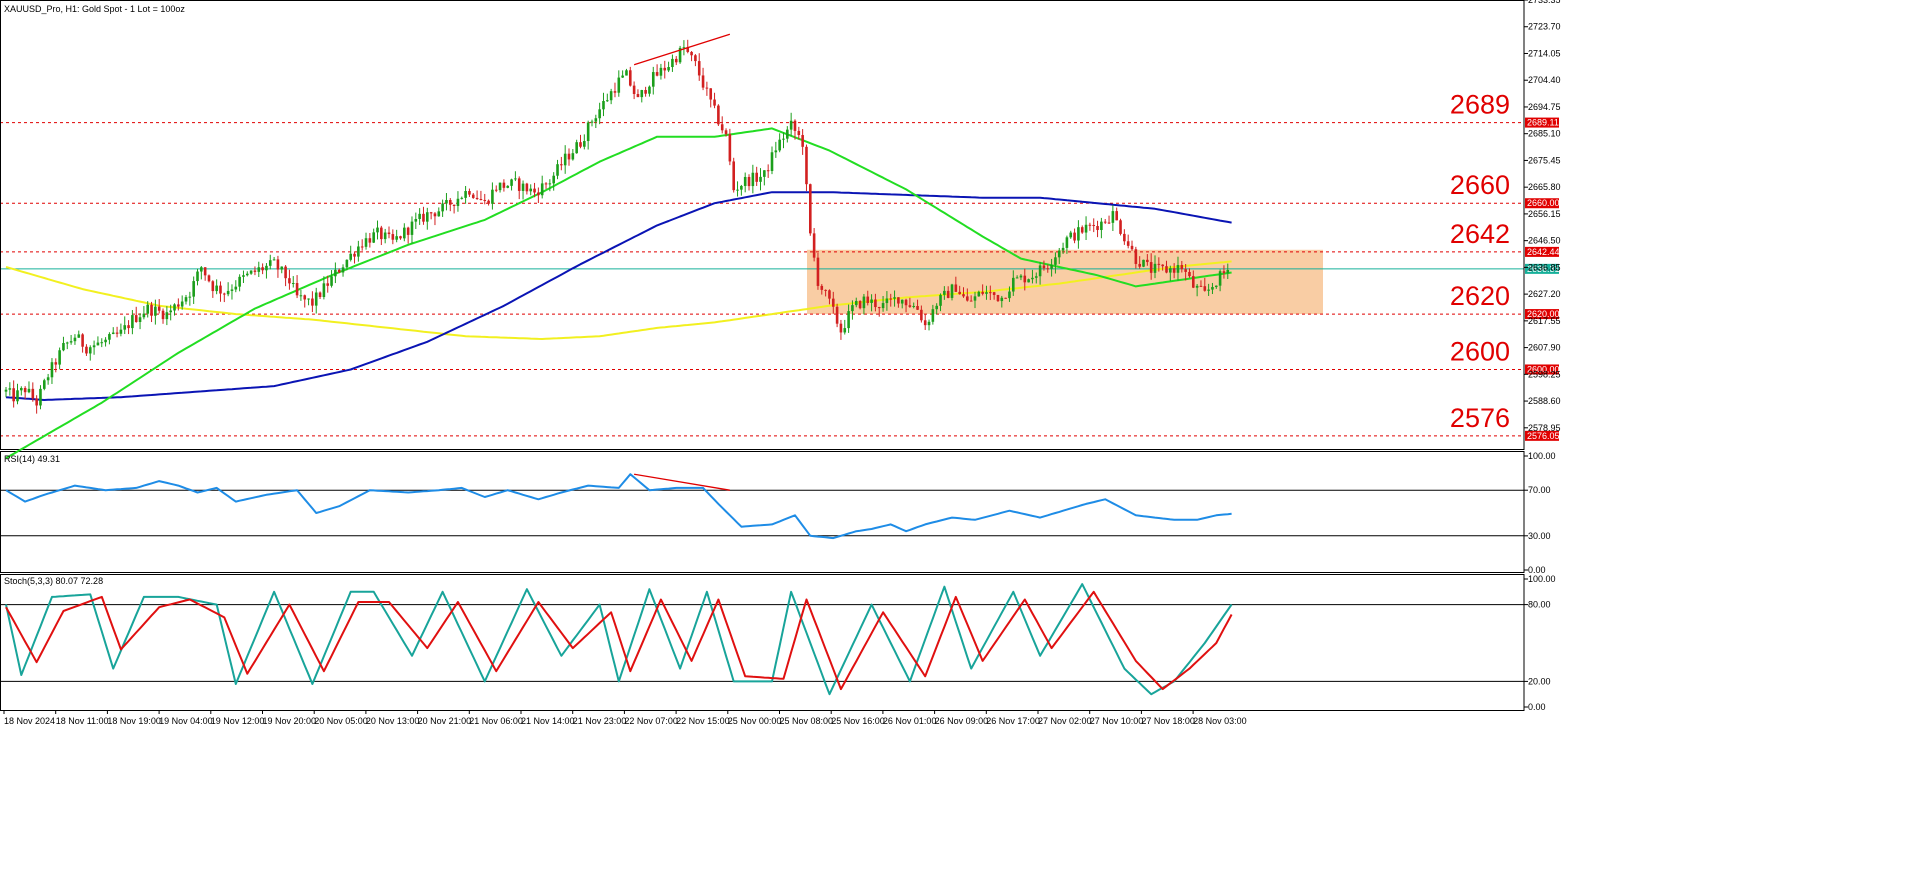 Image resolution: width=1916 pixels, height=893 pixels. What do you see at coordinates (1480, 351) in the screenshot?
I see `level-label-2600: 2600` at bounding box center [1480, 351].